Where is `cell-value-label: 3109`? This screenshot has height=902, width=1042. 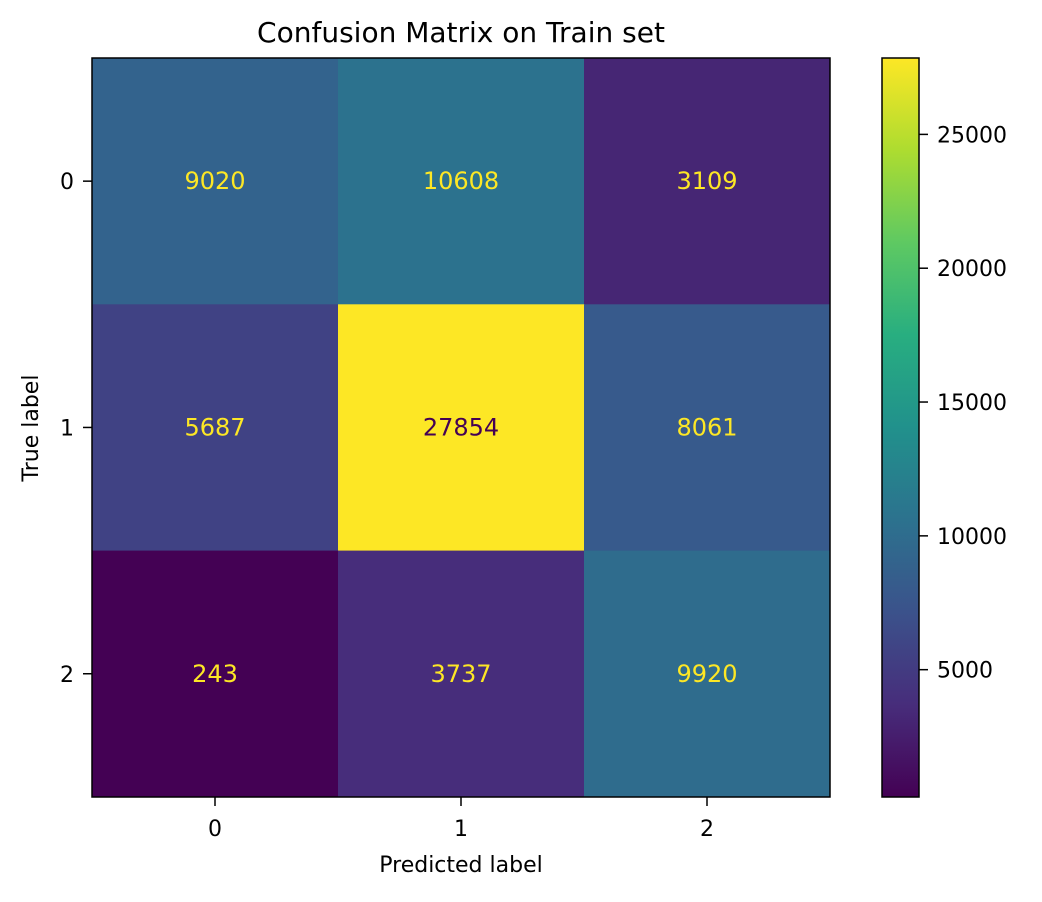 cell-value-label: 3109 is located at coordinates (706, 181).